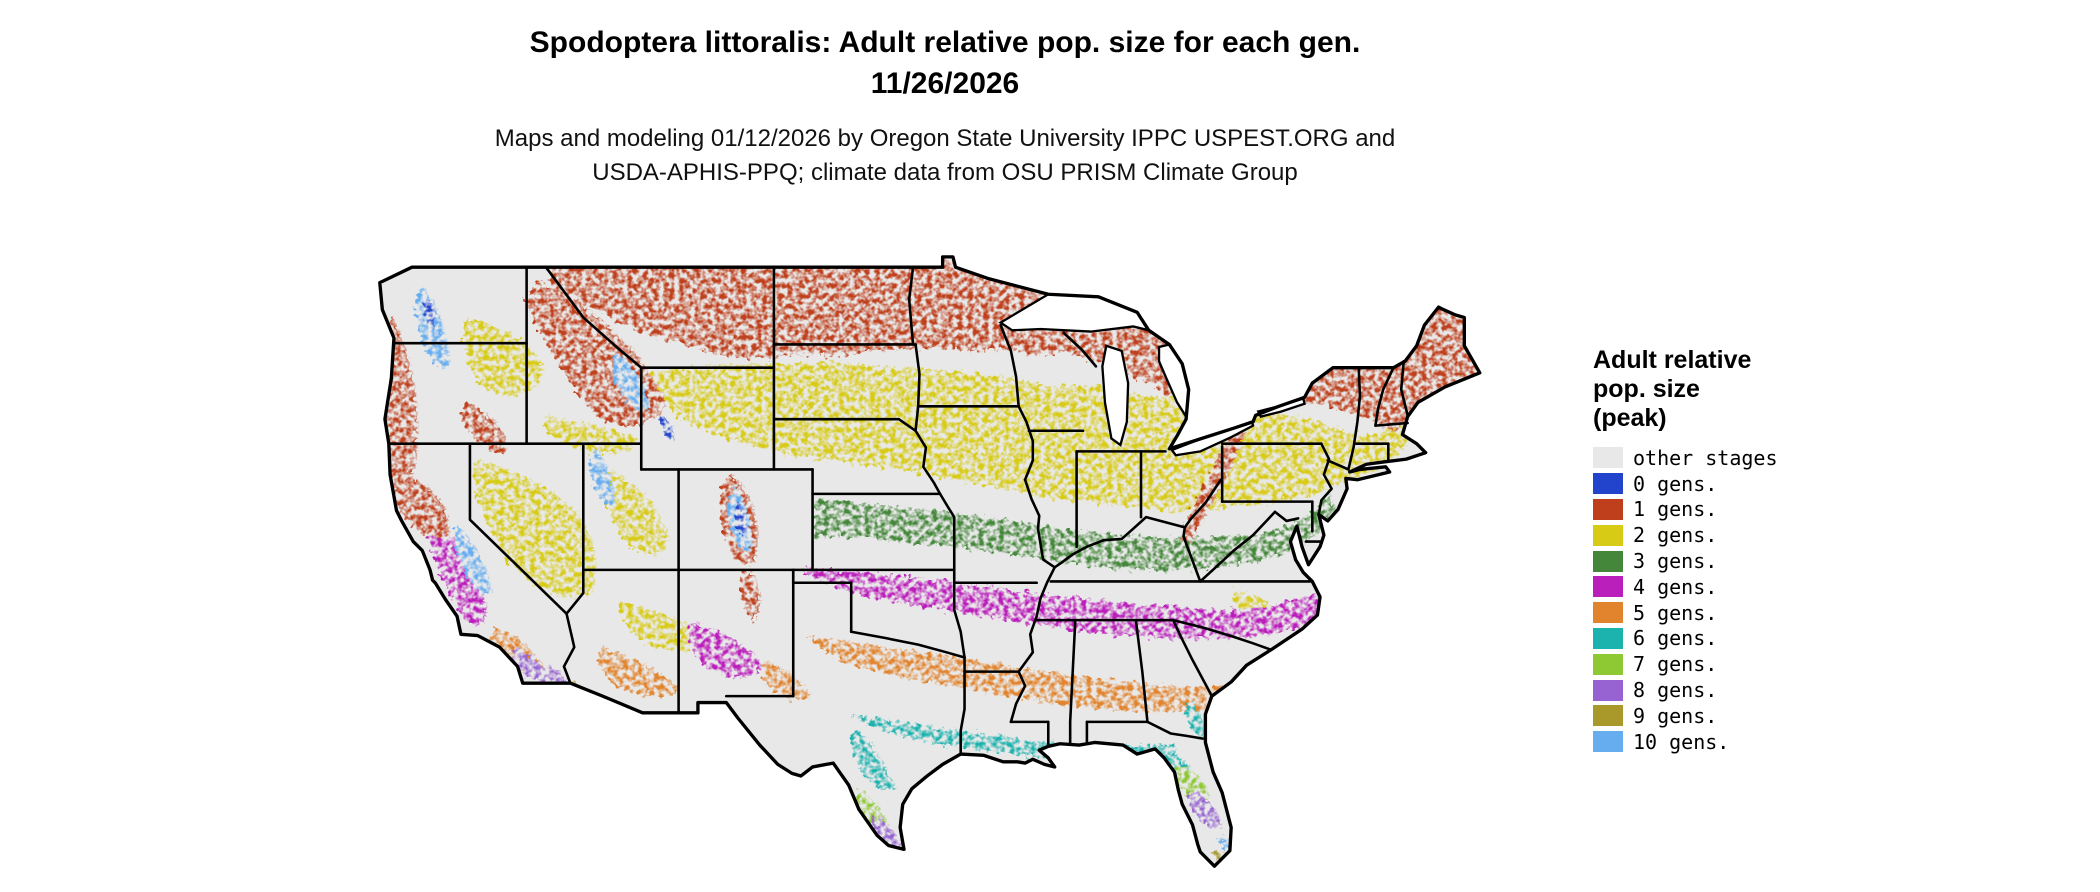 Image resolution: width=2100 pixels, height=892 pixels. I want to click on legend-label: 0 gens., so click(1675, 483).